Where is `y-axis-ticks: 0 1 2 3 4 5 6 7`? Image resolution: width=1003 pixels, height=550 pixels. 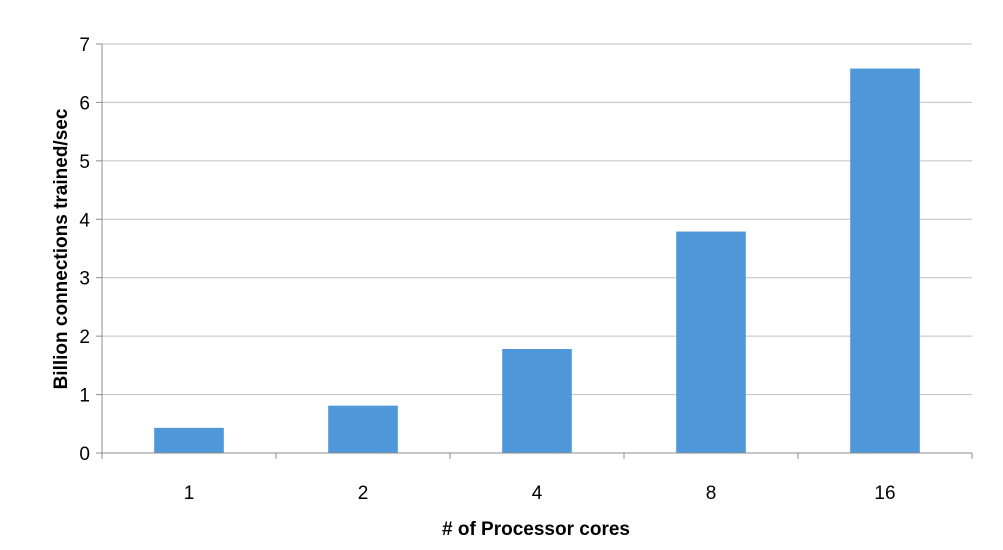 y-axis-ticks: 0 1 2 3 4 5 6 7 is located at coordinates (91, 250).